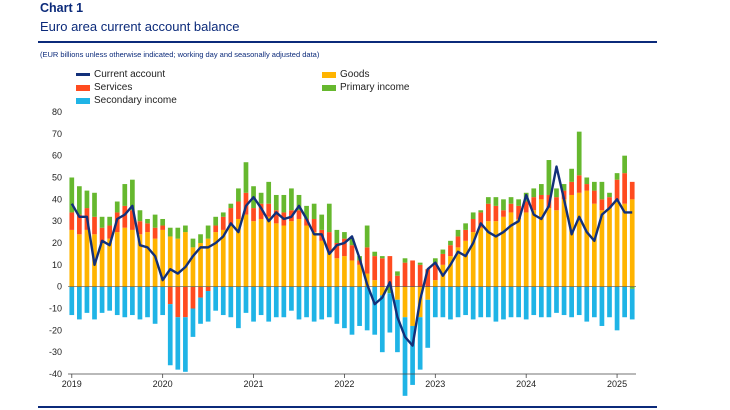 Image resolution: width=730 pixels, height=410 pixels. Describe the element at coordinates (113, 87) in the screenshot. I see `legend-label: Services` at that location.